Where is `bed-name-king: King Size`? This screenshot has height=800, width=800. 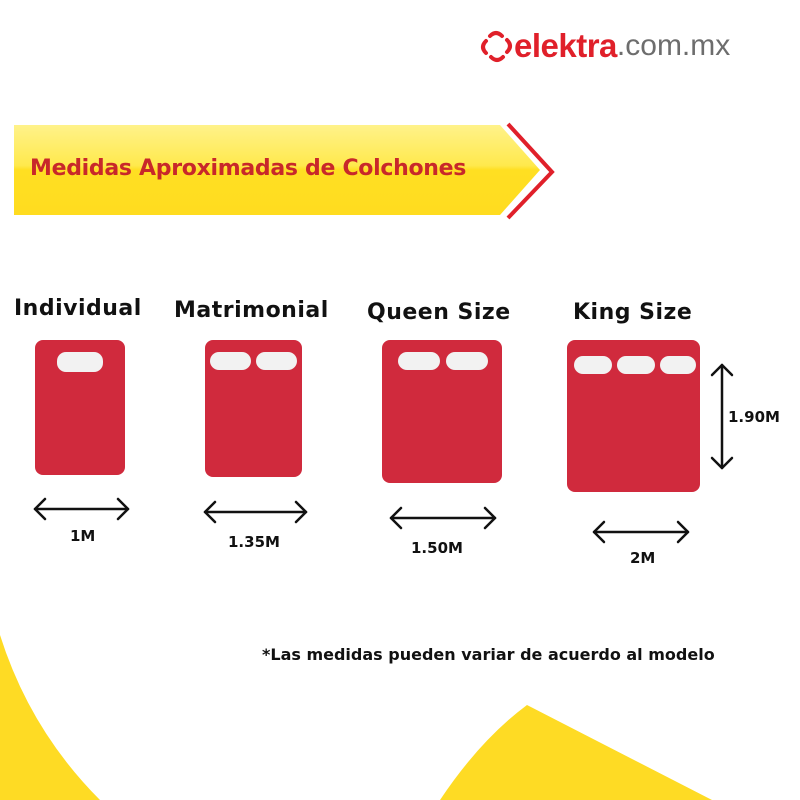 bed-name-king: King Size is located at coordinates (633, 312).